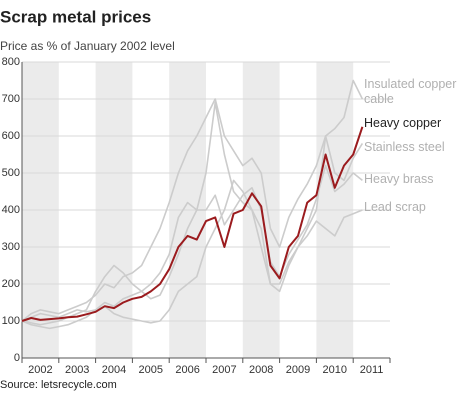 The width and height of the screenshot is (464, 393). I want to click on x-tick-label: 2011, so click(372, 370).